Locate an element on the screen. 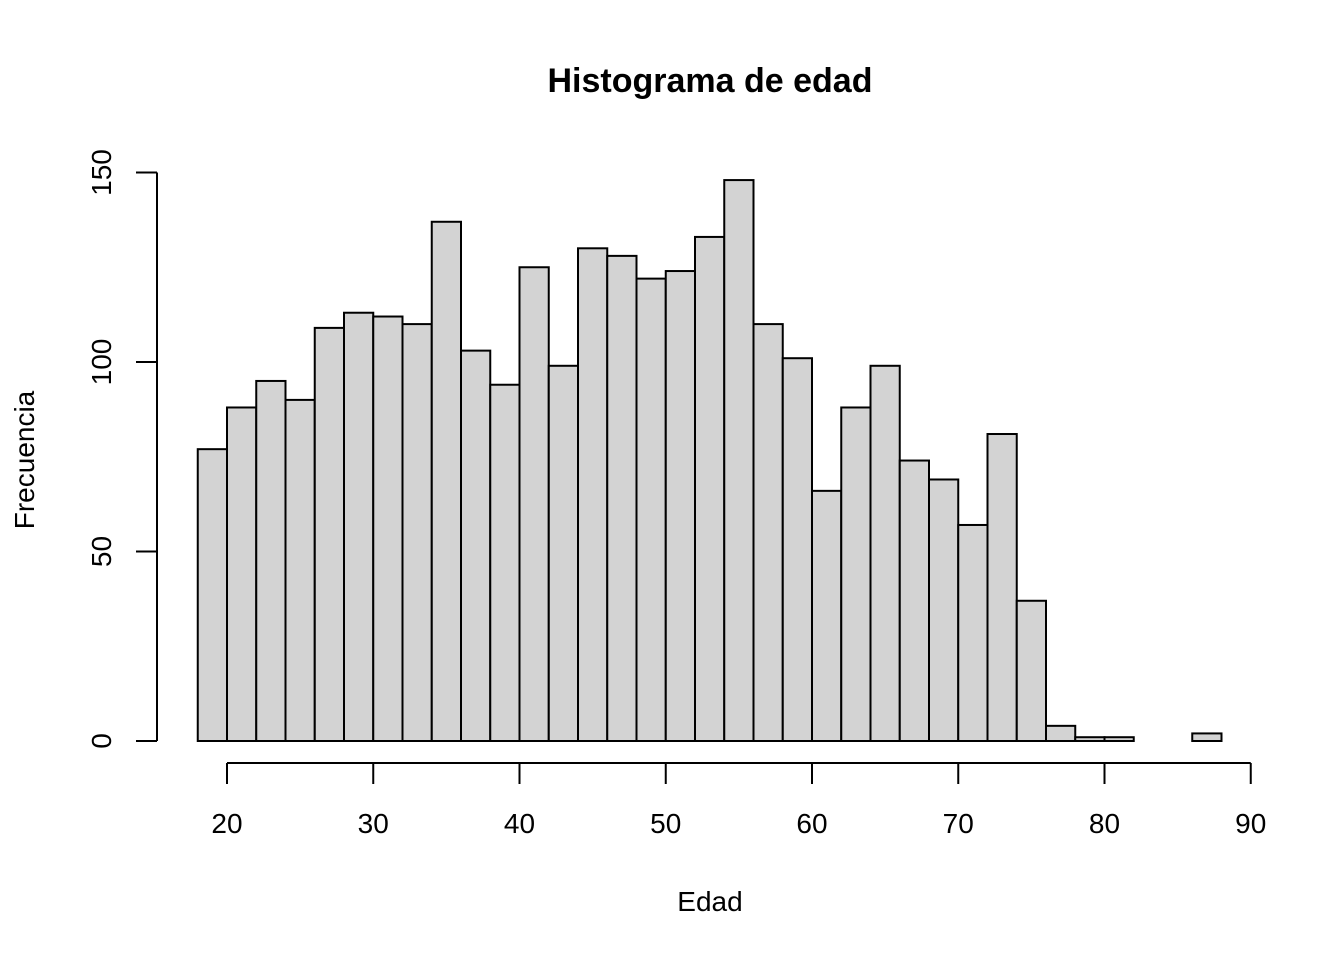 This screenshot has width=1344, height=960. x-axis-label: Edad is located at coordinates (709, 901).